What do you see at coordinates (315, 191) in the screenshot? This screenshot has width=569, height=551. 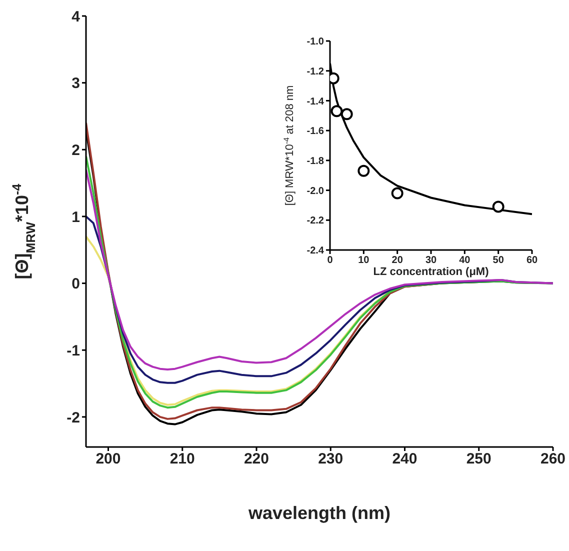 I see `y-tick-label: -2.0` at bounding box center [315, 191].